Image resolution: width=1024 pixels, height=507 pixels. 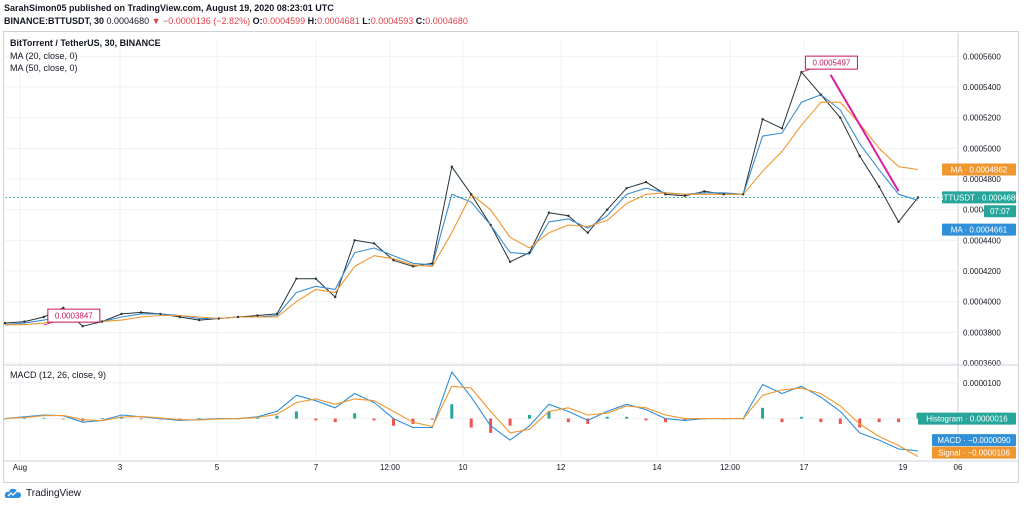 I want to click on tradingview-brand: TradingView, so click(x=42, y=493).